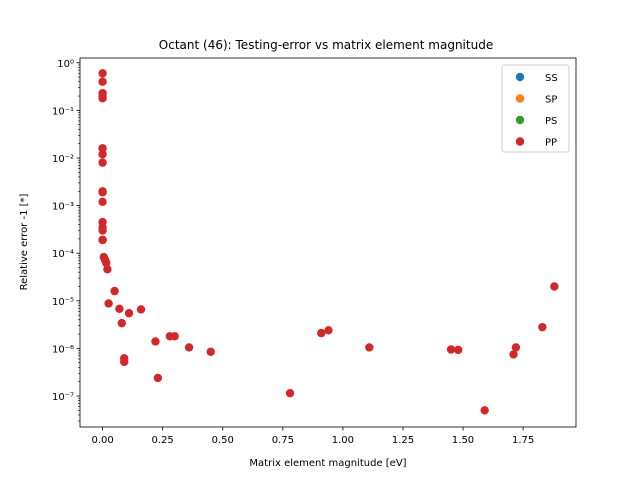 This screenshot has width=640, height=480. What do you see at coordinates (327, 463) in the screenshot?
I see `x-axis-label: Matrix element magnitude [eV]` at bounding box center [327, 463].